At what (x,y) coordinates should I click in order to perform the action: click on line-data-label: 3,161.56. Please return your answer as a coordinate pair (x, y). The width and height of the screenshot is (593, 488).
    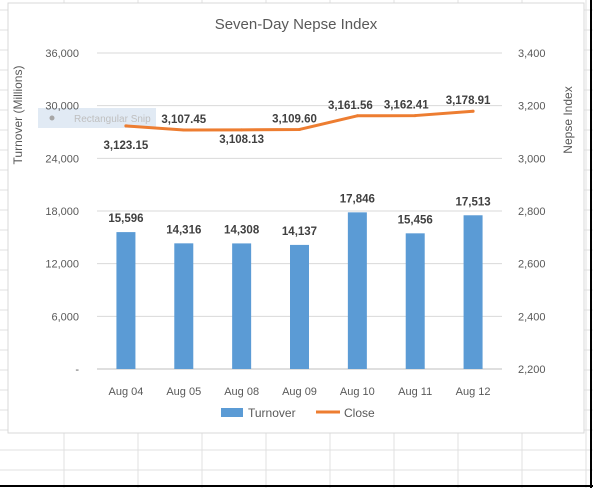
    Looking at the image, I should click on (350, 106).